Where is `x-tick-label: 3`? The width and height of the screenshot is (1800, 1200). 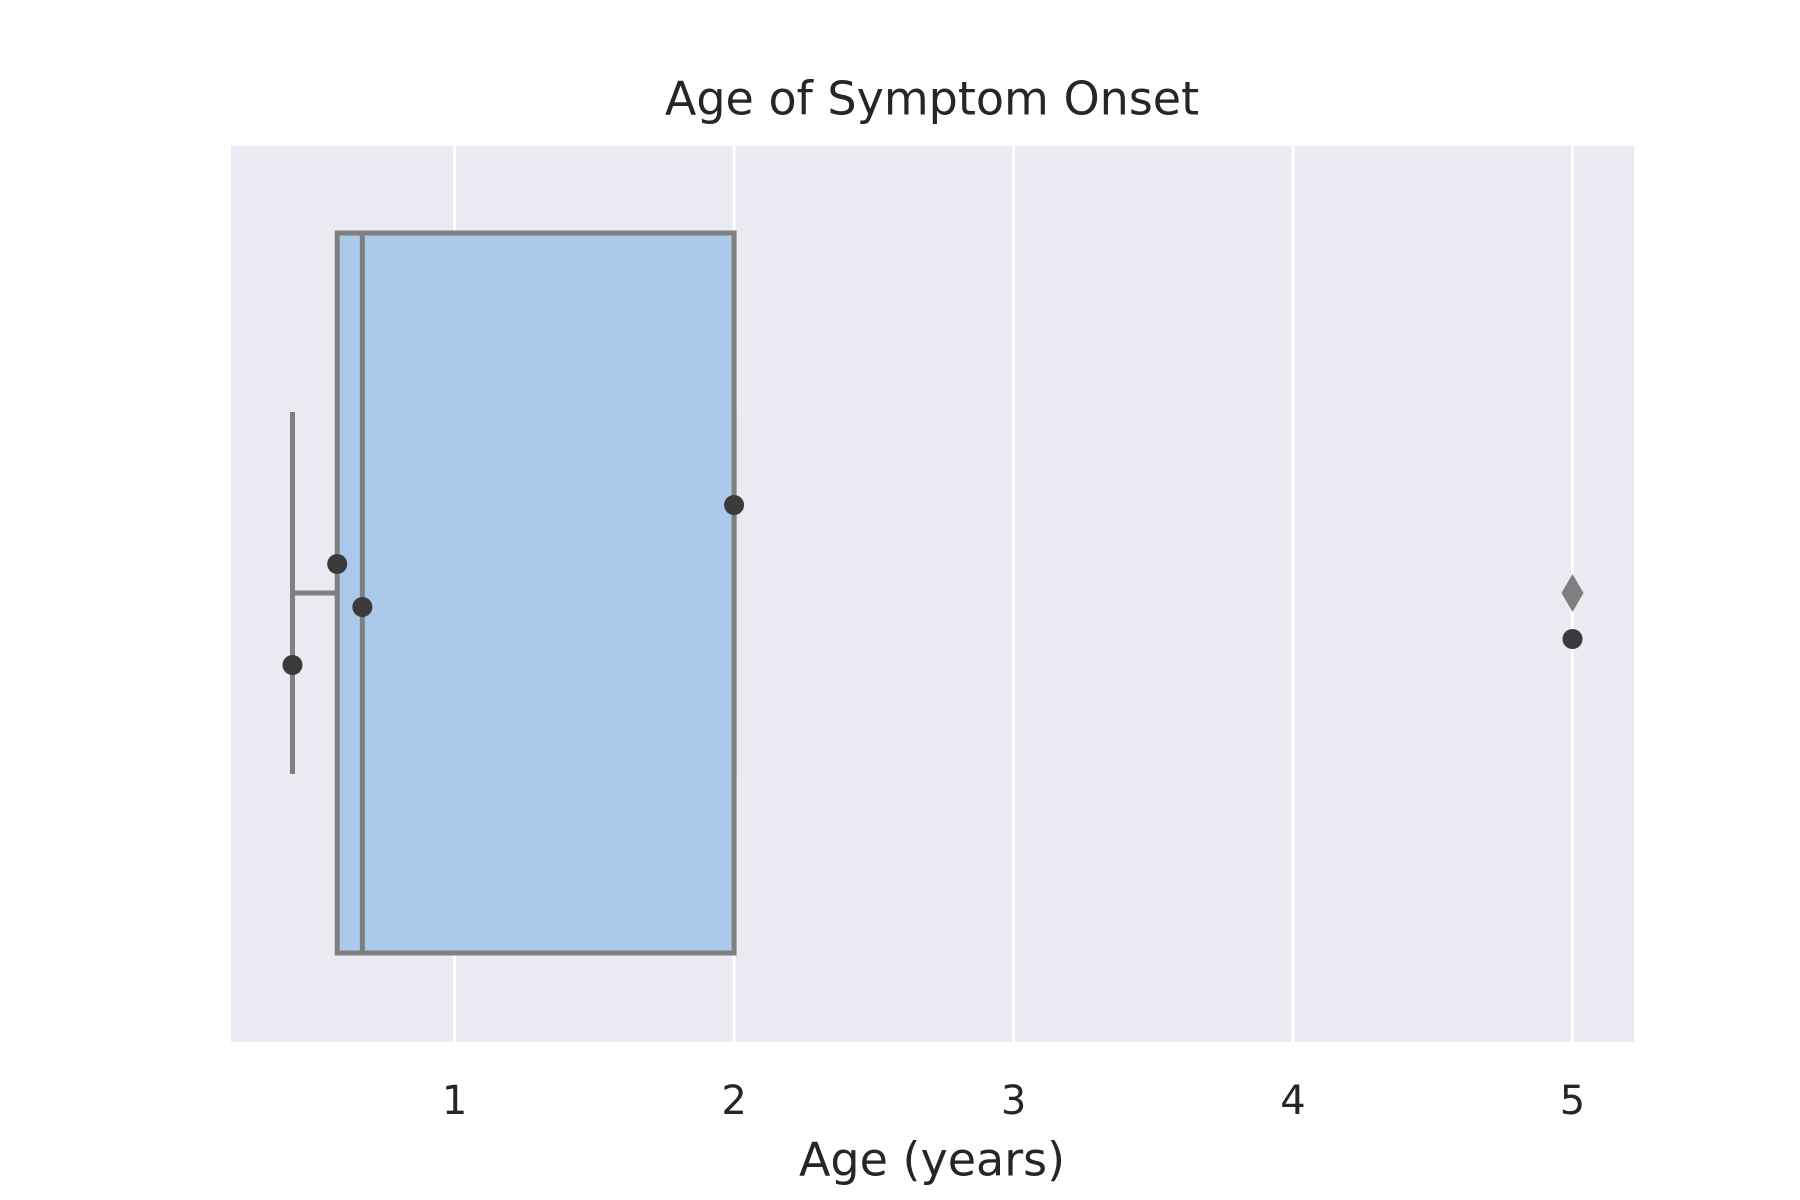
x-tick-label: 3 is located at coordinates (1013, 1101).